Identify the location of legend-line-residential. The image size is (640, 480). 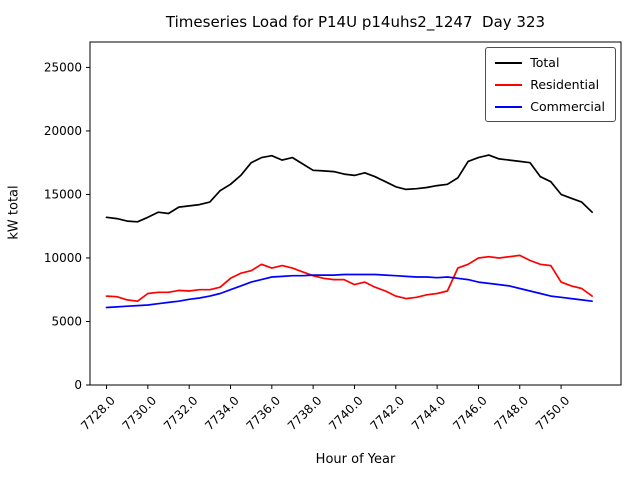
(509, 84).